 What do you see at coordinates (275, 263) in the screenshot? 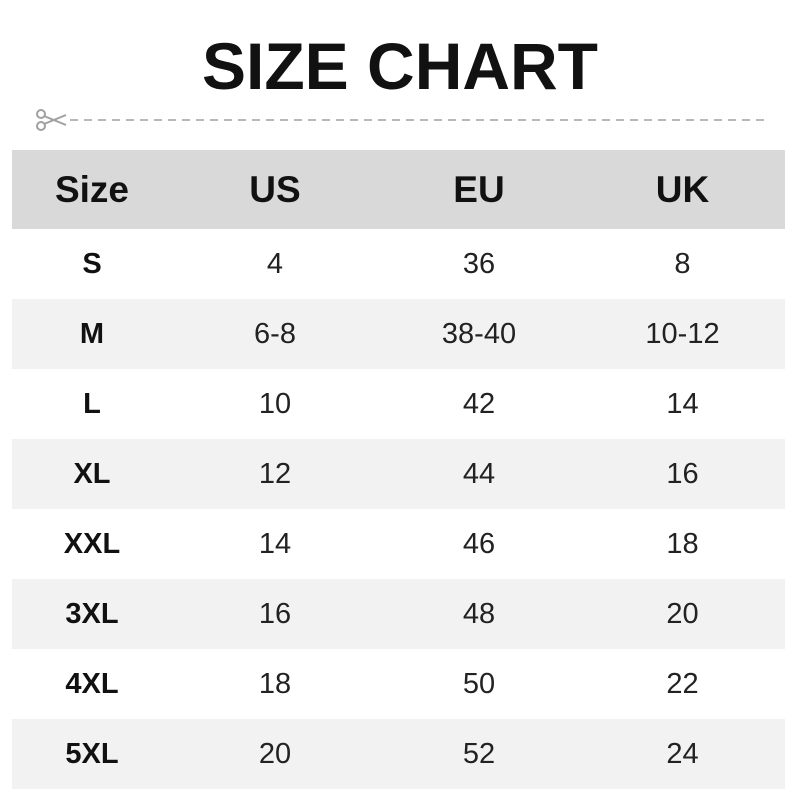
I see `cell-us: 4` at bounding box center [275, 263].